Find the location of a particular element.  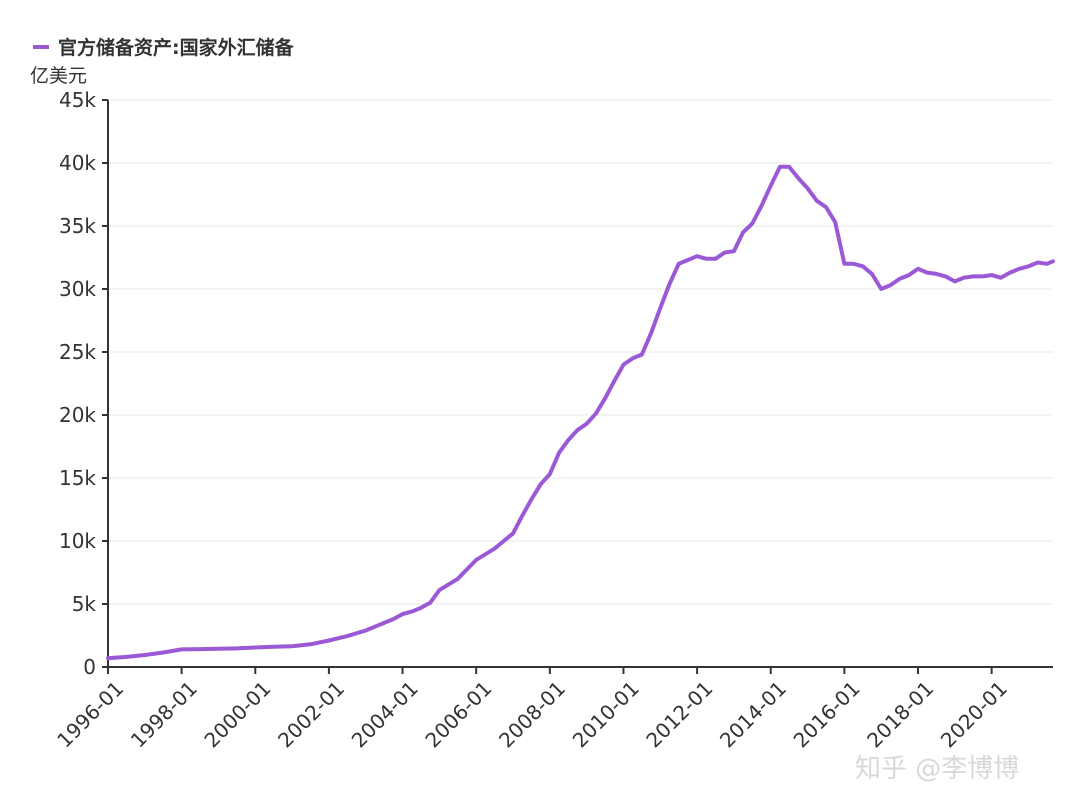

x-tick-label: 2000-01 is located at coordinates (237, 714).